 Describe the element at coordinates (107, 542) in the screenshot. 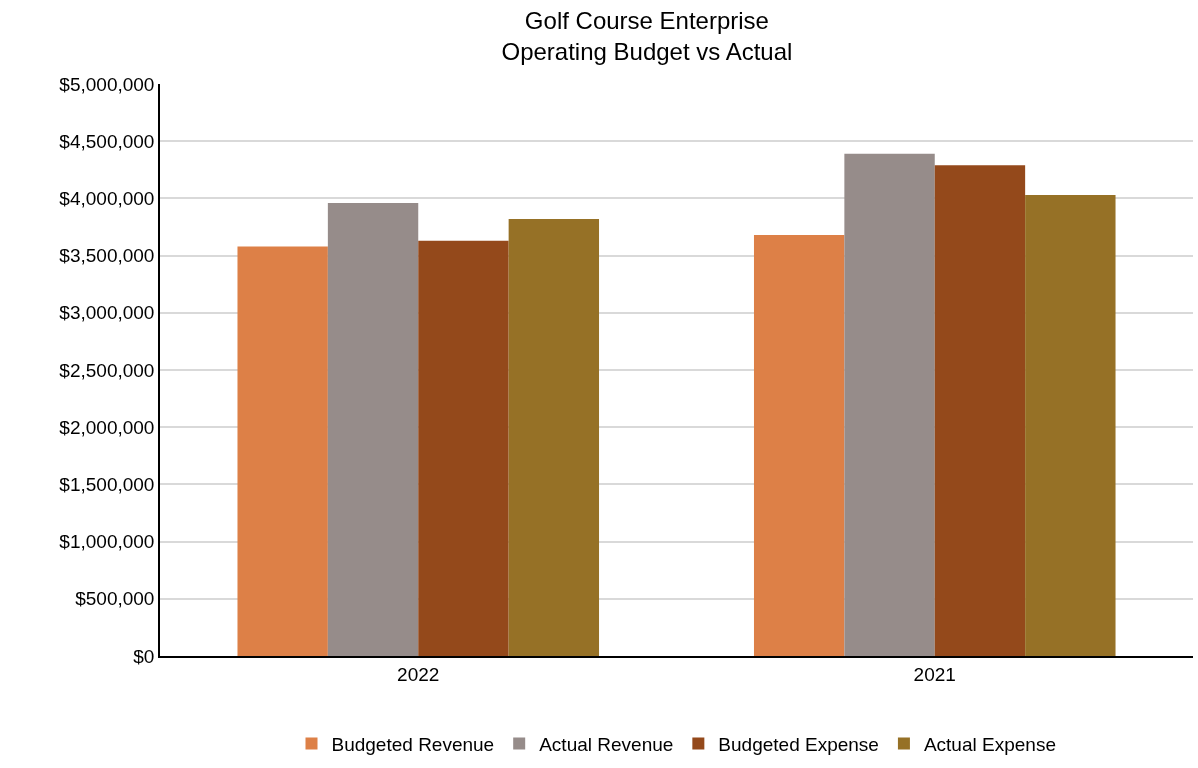

I see `y-tick-label: $1,000,000` at that location.